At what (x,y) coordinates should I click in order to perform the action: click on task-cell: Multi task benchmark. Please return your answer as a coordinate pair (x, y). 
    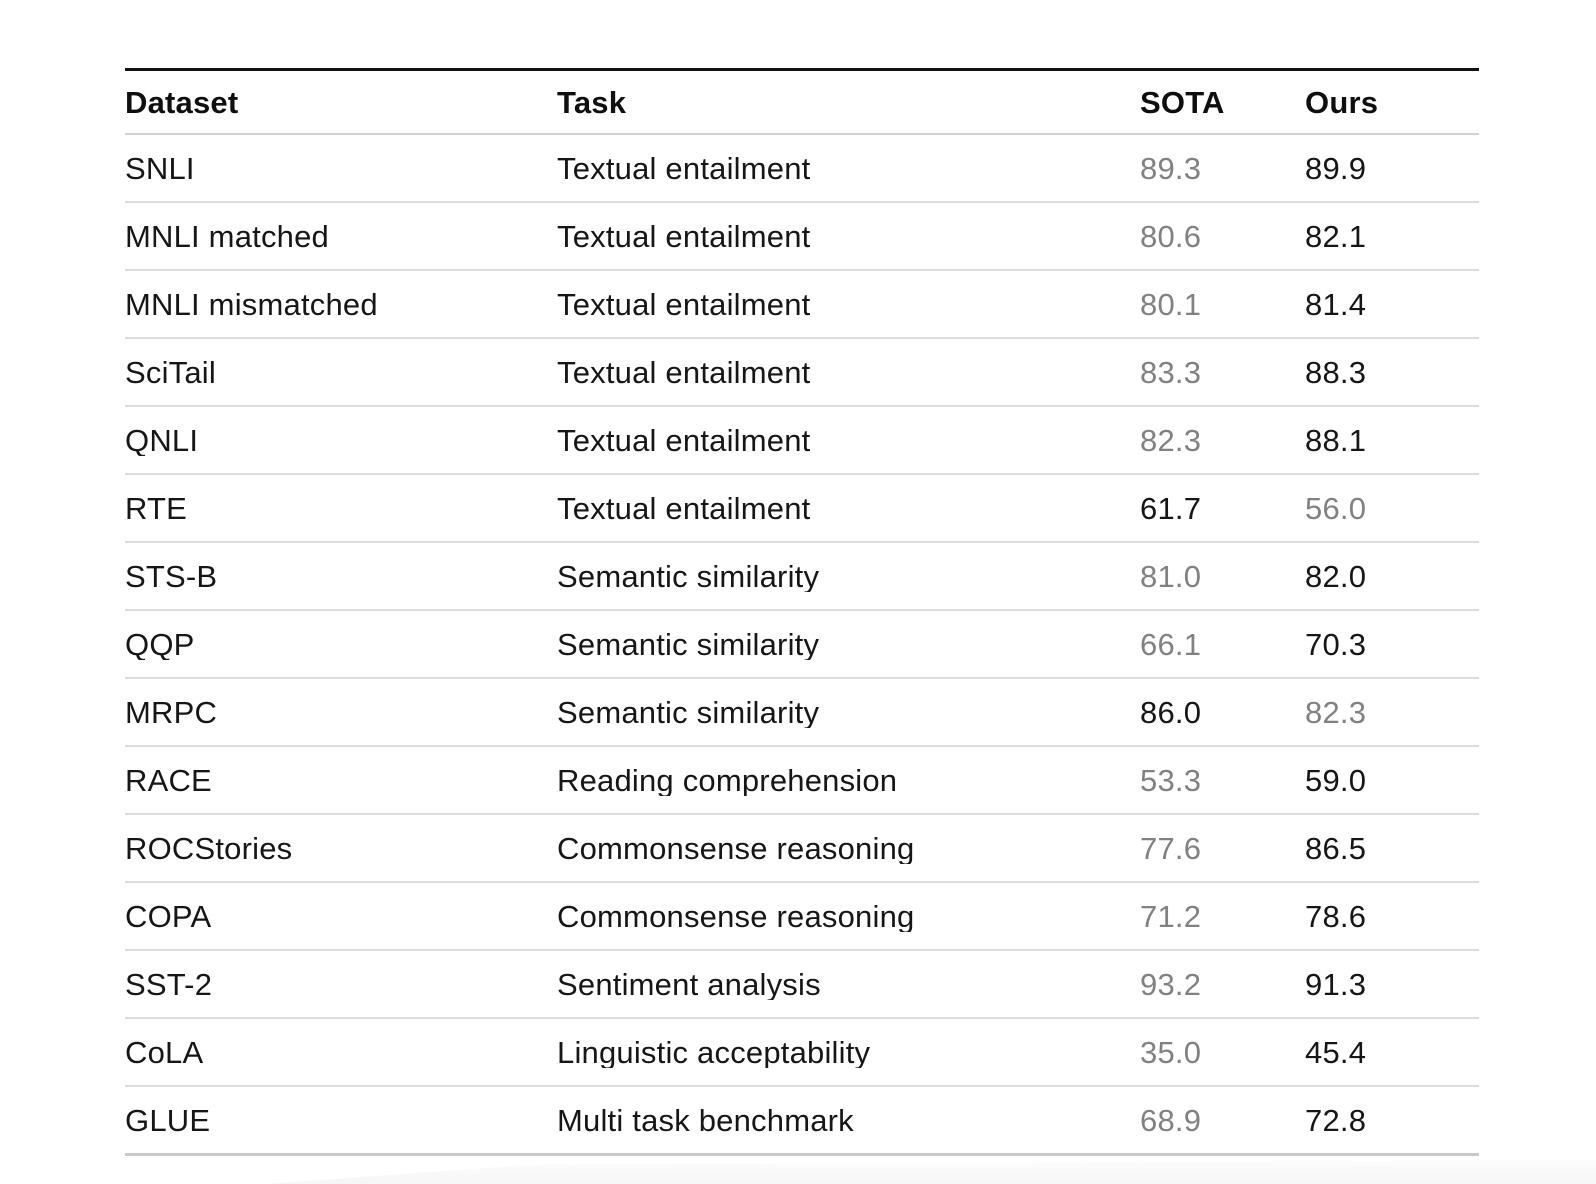
    Looking at the image, I should click on (705, 1120).